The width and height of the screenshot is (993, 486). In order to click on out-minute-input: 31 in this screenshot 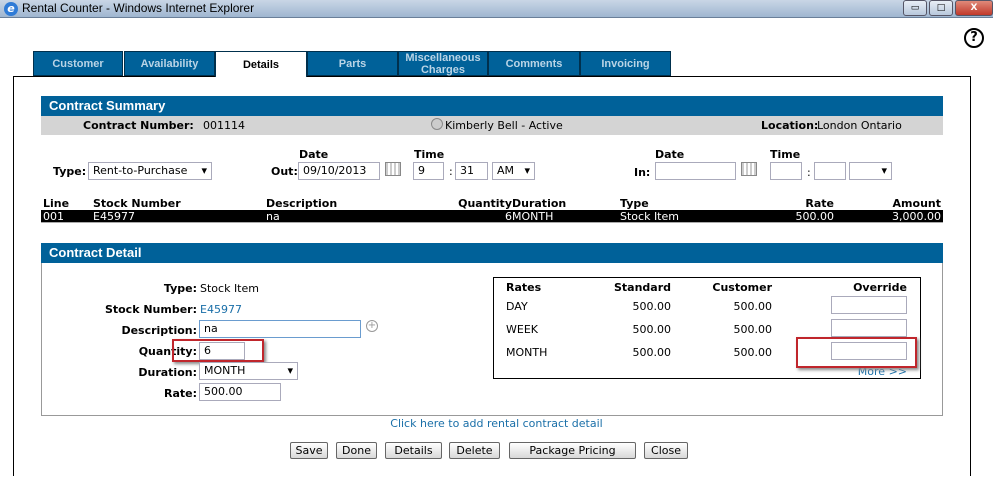, I will do `click(471, 171)`.